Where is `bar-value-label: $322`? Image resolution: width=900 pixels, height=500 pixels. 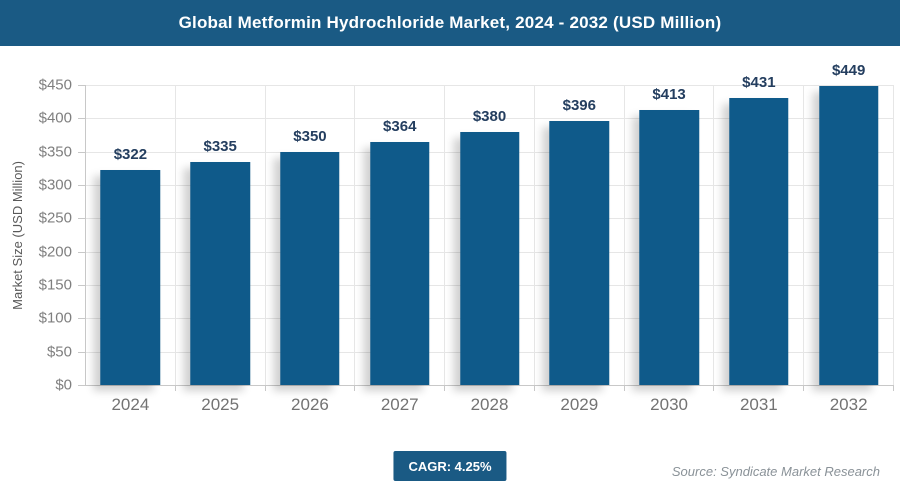
bar-value-label: $322 is located at coordinates (130, 155).